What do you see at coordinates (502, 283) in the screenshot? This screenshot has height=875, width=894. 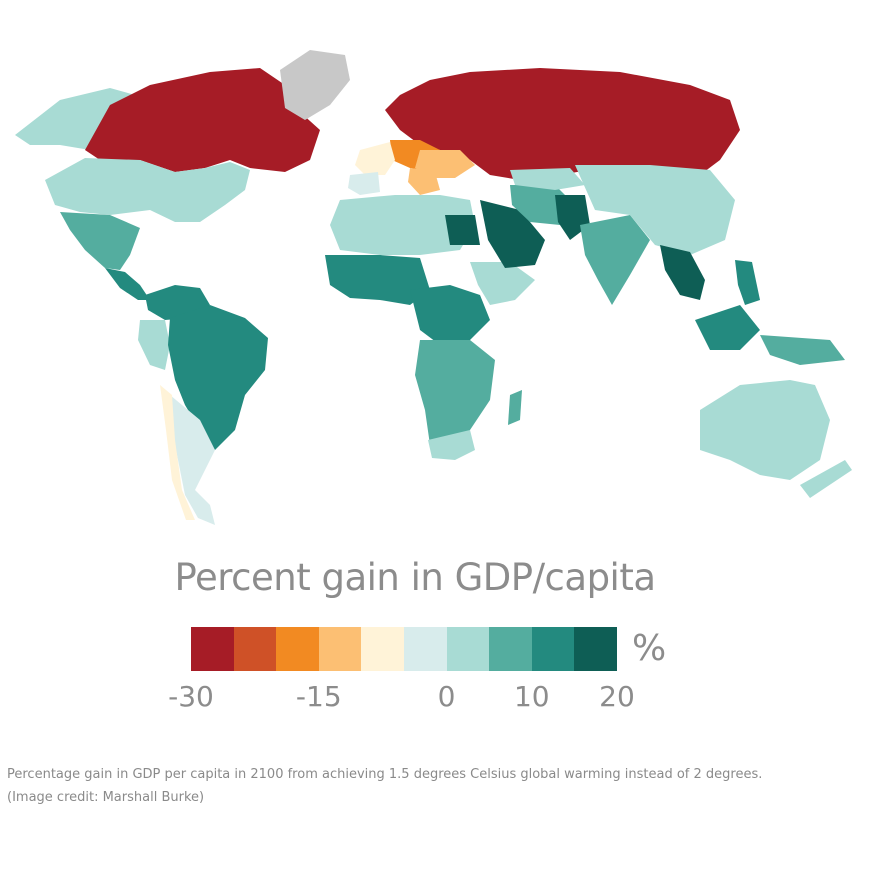 I see `region-east-africa` at bounding box center [502, 283].